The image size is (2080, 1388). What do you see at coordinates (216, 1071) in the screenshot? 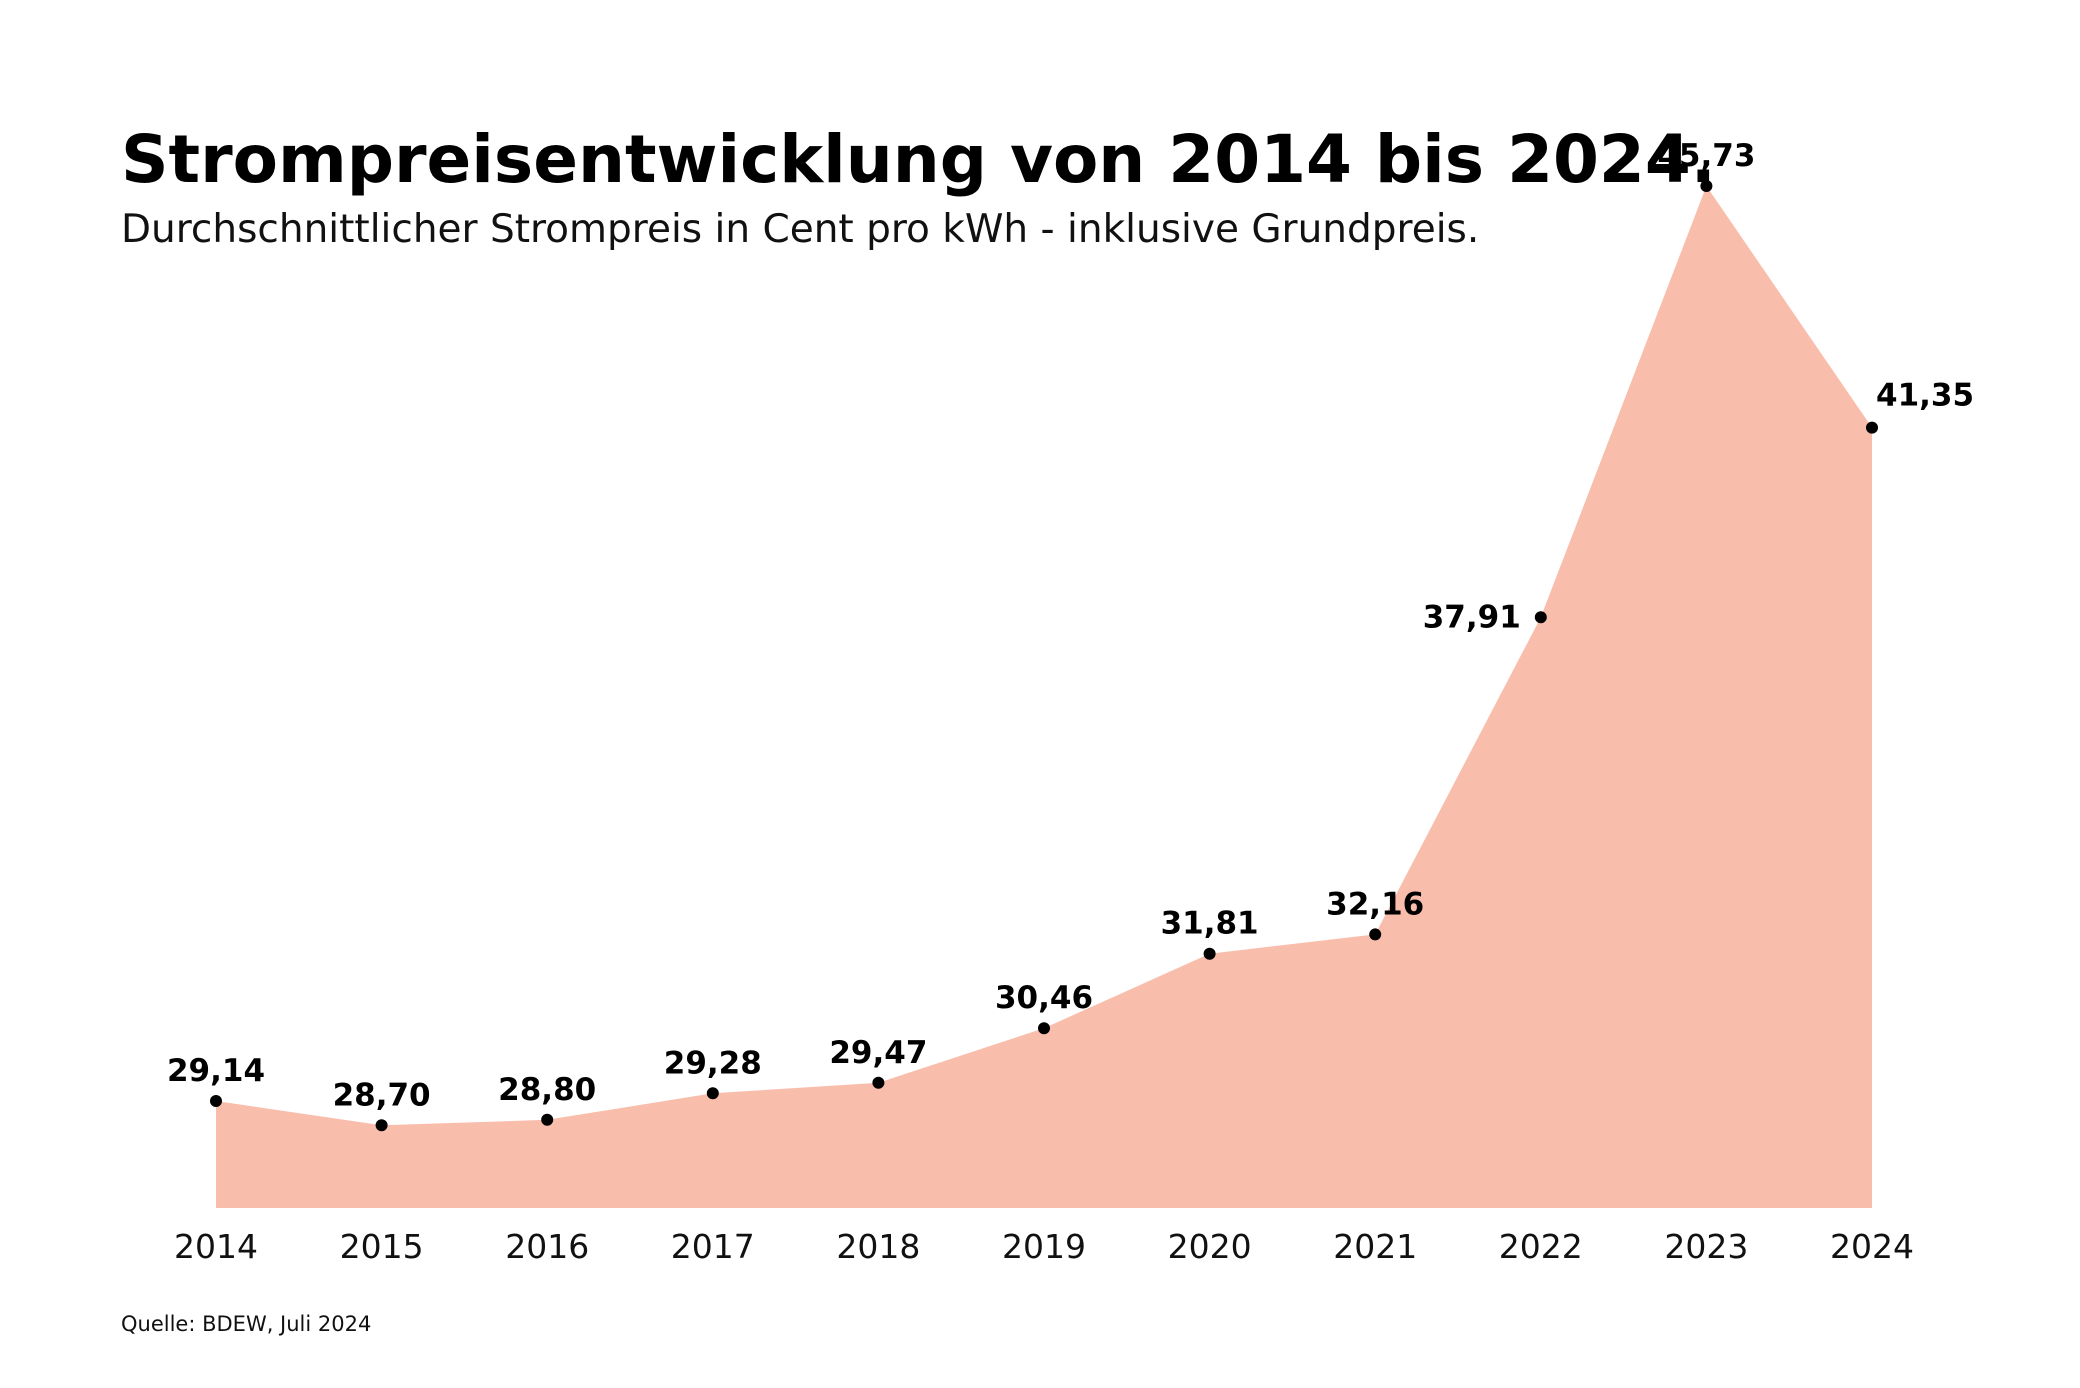
I see `value-label-2014: 29,14` at bounding box center [216, 1071].